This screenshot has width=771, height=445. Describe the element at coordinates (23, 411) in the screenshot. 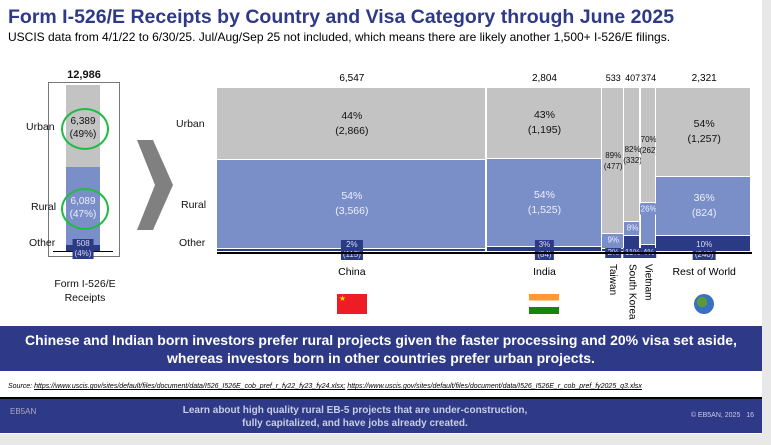

I see `logo: EB5AN` at that location.